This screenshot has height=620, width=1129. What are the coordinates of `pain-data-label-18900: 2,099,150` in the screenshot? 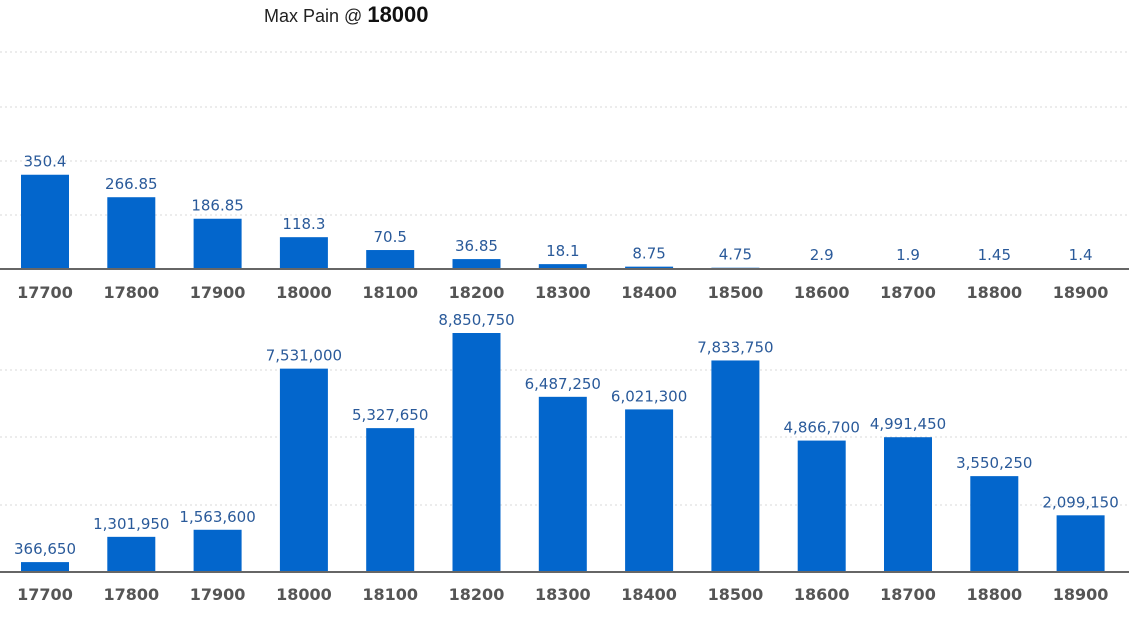 It's located at (1080, 502).